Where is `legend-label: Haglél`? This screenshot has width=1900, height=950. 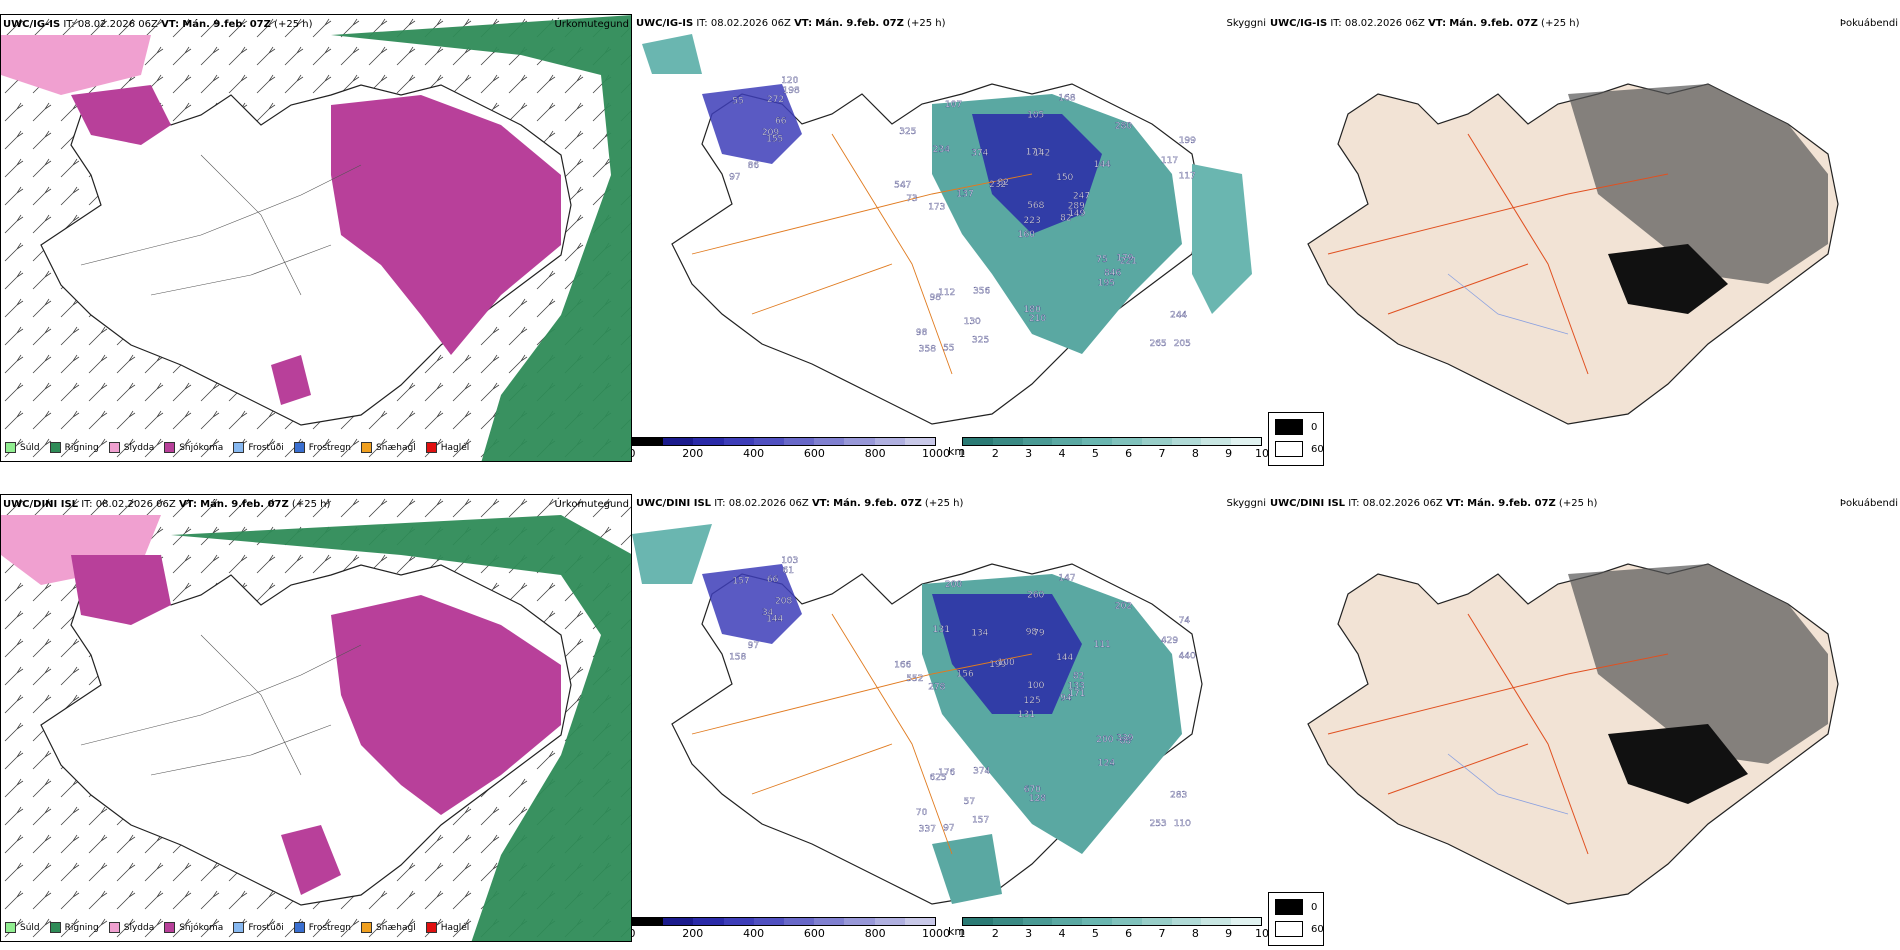 legend-label: Haglél is located at coordinates (455, 927).